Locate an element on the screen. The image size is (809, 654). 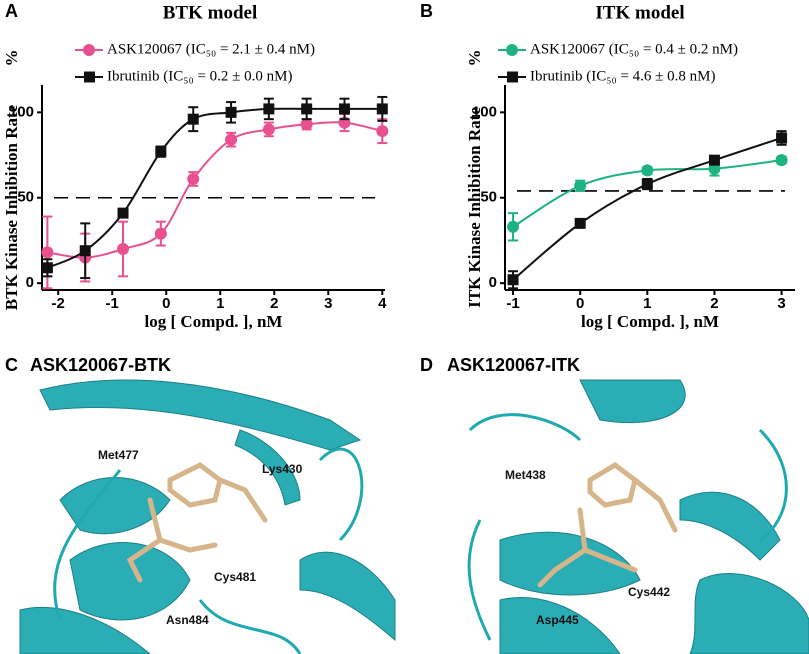
chart-title: ITK model is located at coordinates (639, 12).